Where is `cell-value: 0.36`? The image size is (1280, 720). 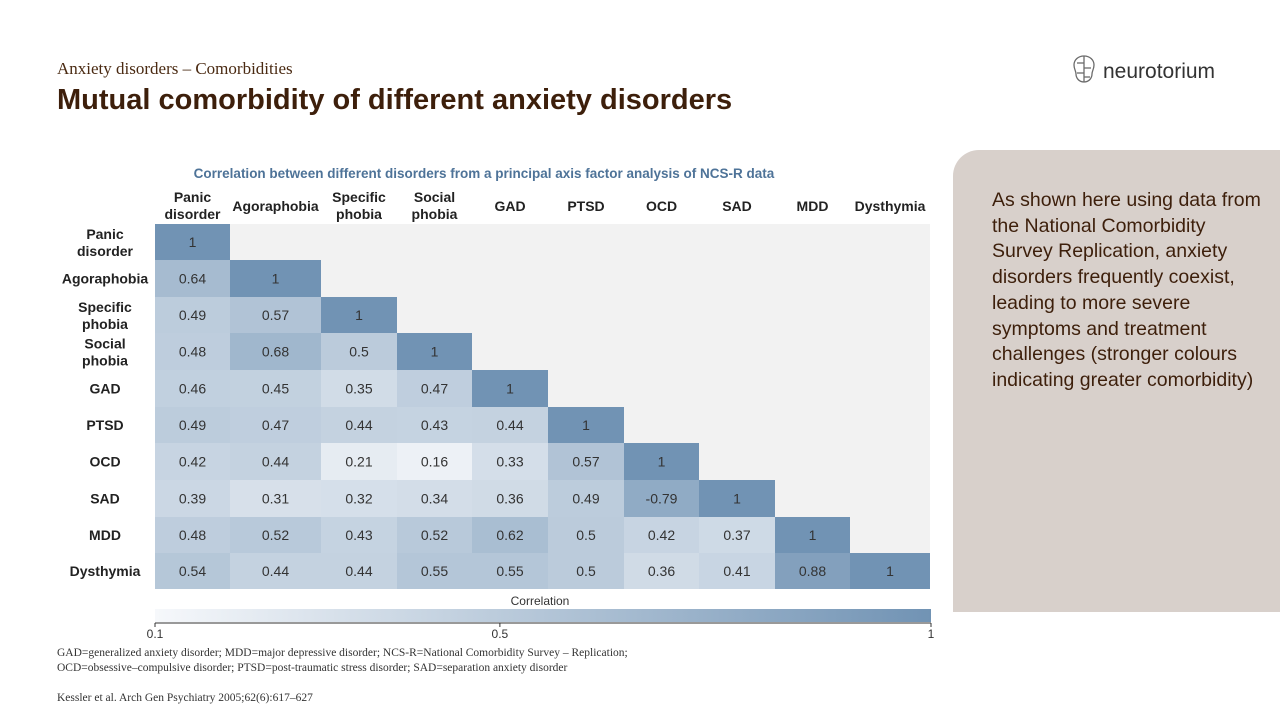 cell-value: 0.36 is located at coordinates (509, 499).